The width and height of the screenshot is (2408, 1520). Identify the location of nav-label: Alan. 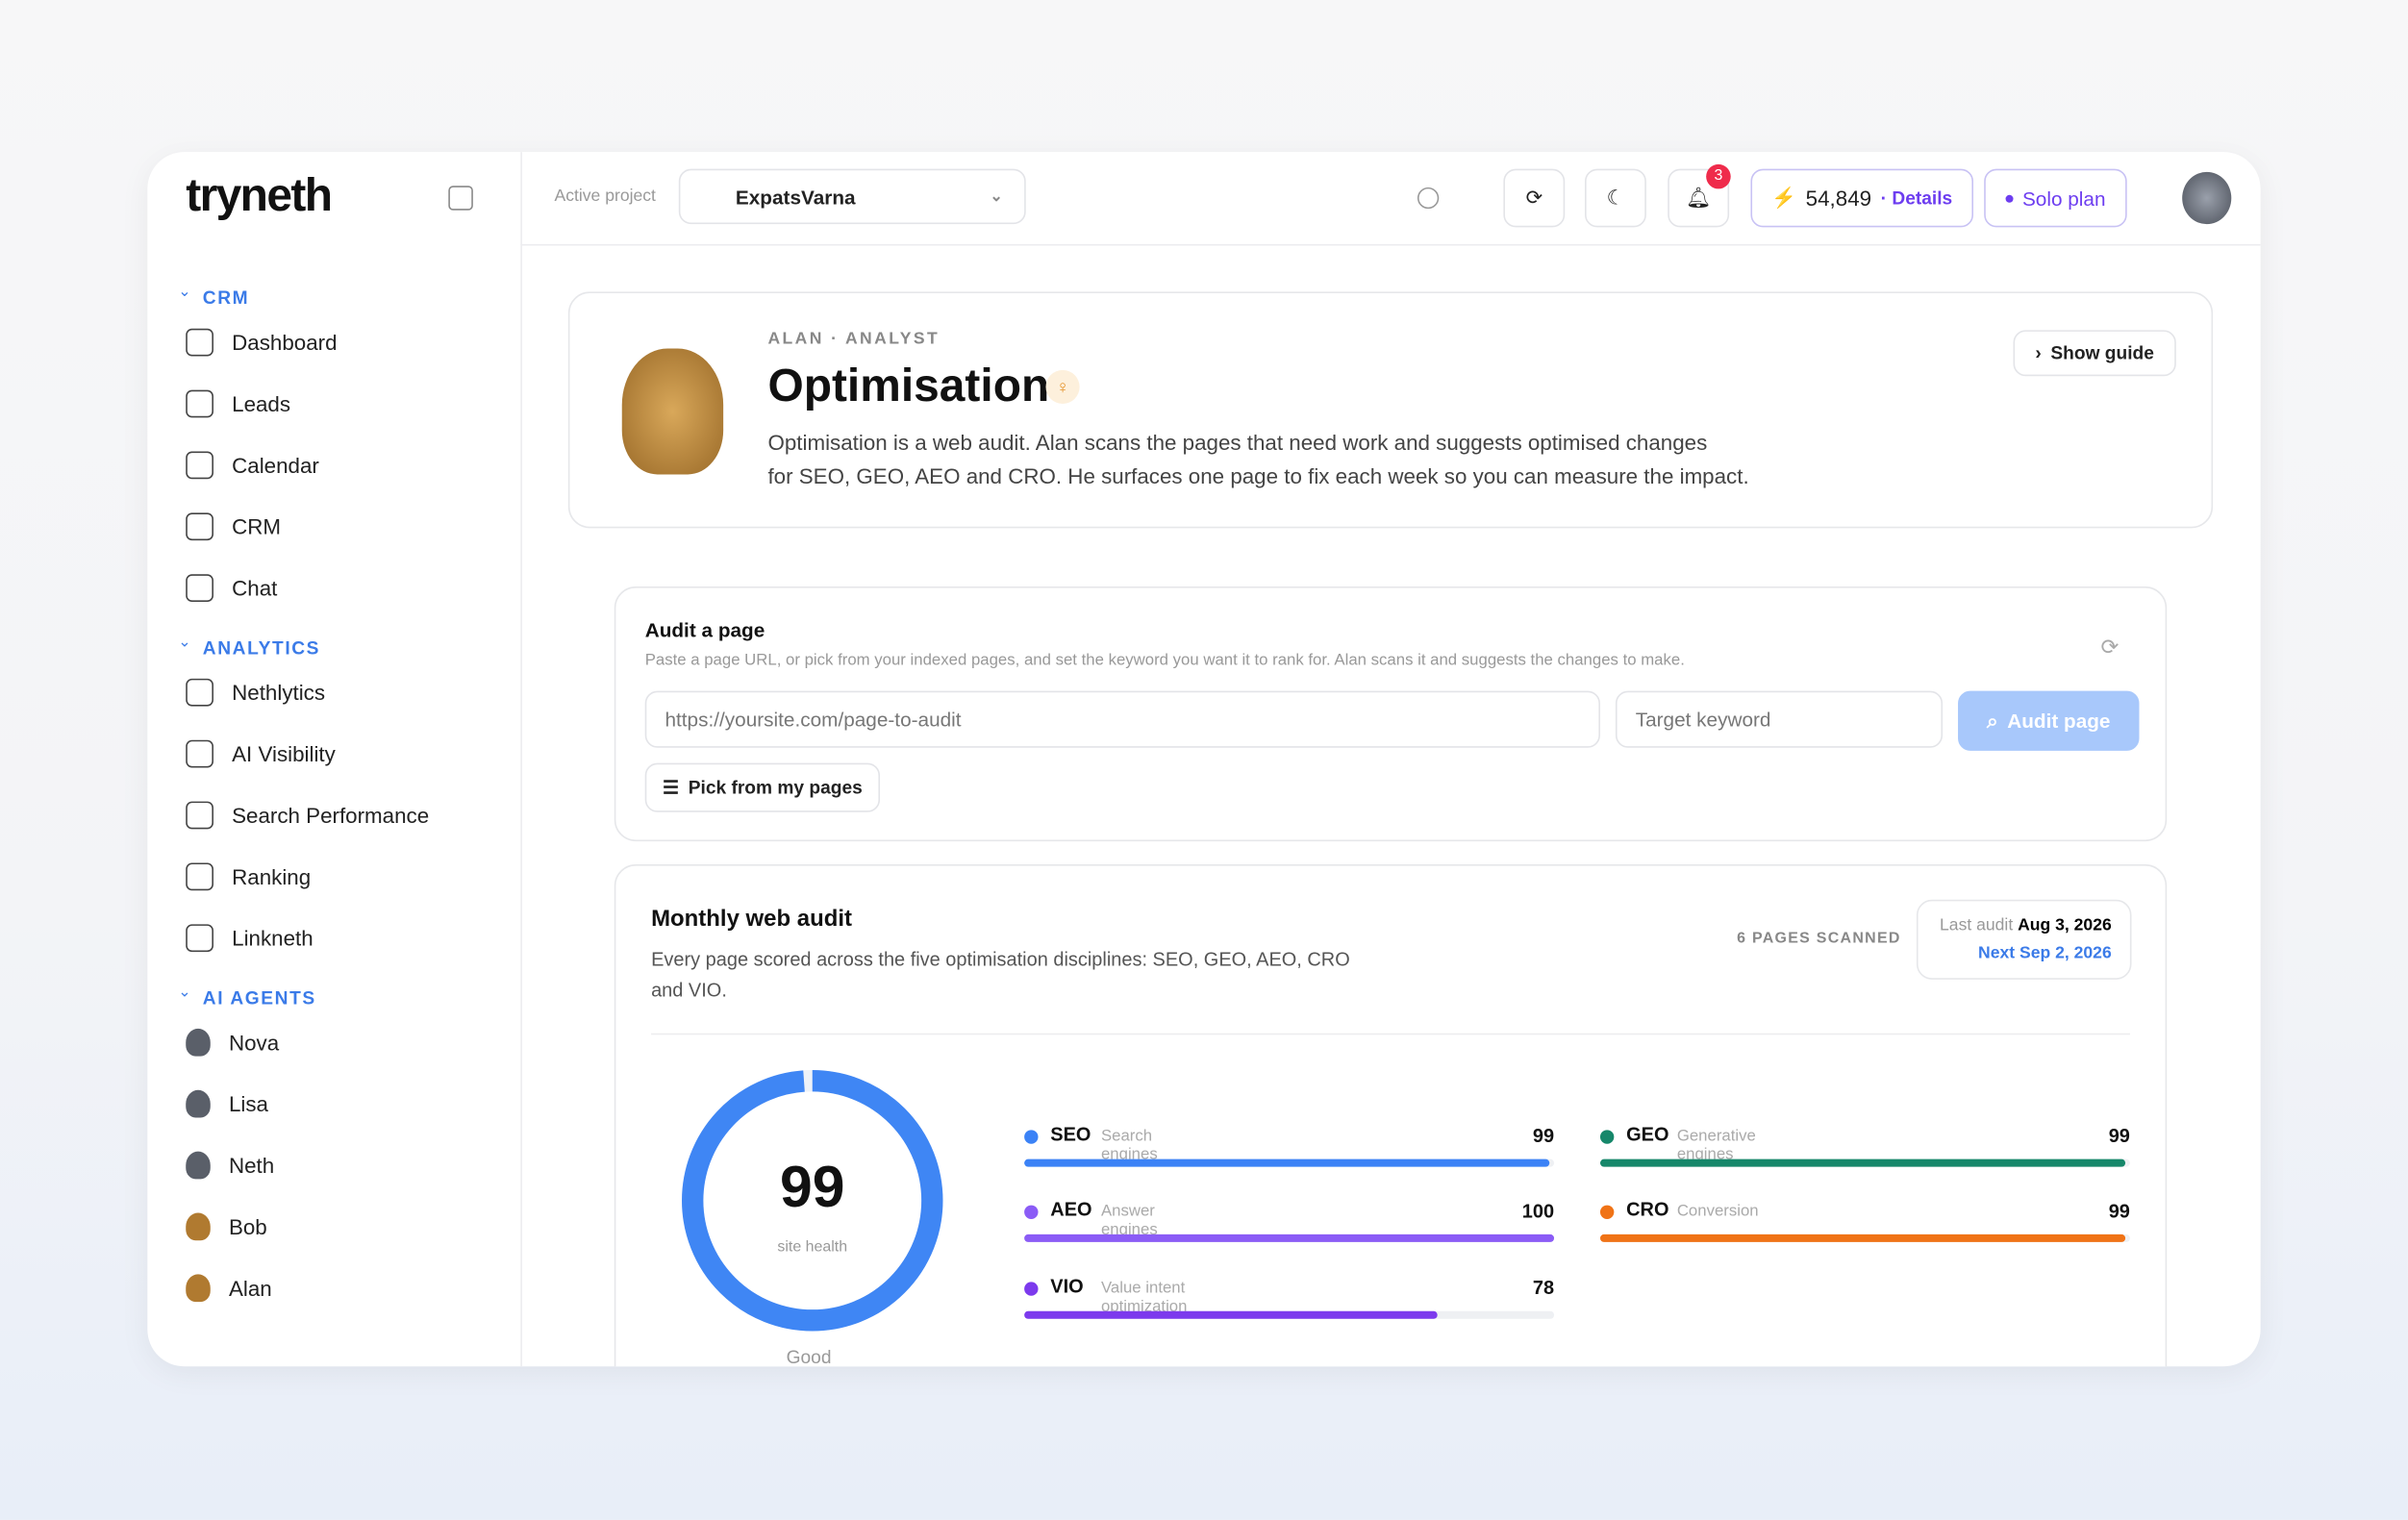
(250, 1288).